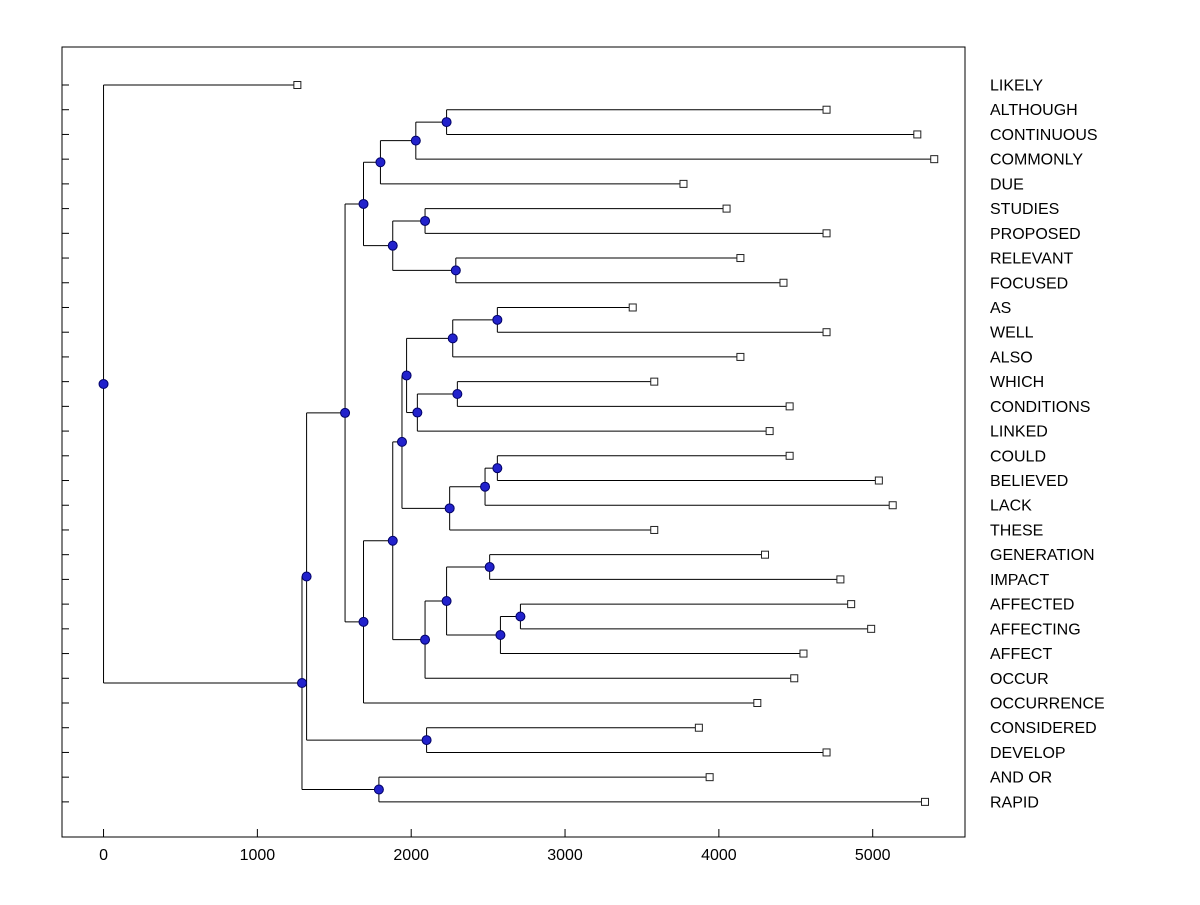 This screenshot has width=1200, height=905. What do you see at coordinates (411, 855) in the screenshot?
I see `x-tick-label: 2000` at bounding box center [411, 855].